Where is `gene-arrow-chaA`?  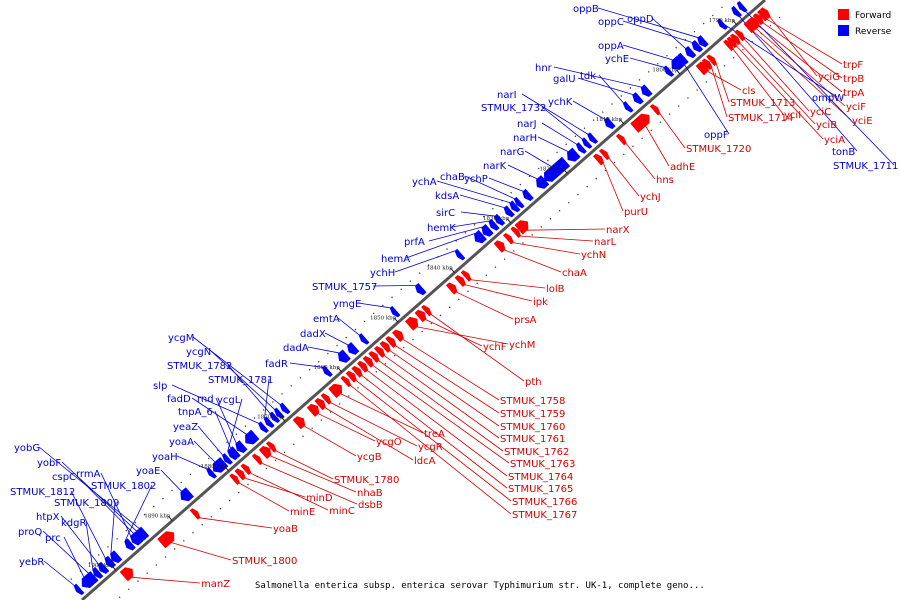
gene-arrow-chaA is located at coordinates (499, 246).